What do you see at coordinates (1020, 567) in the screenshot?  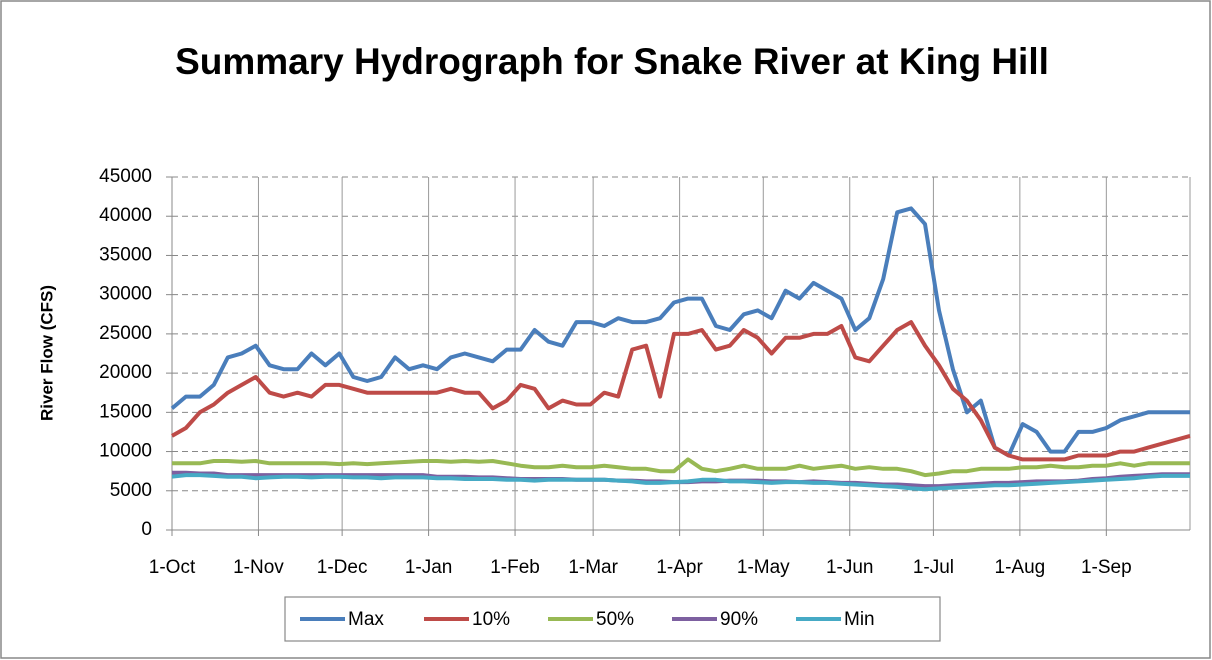 I see `x-tick-label: 1-Aug` at bounding box center [1020, 567].